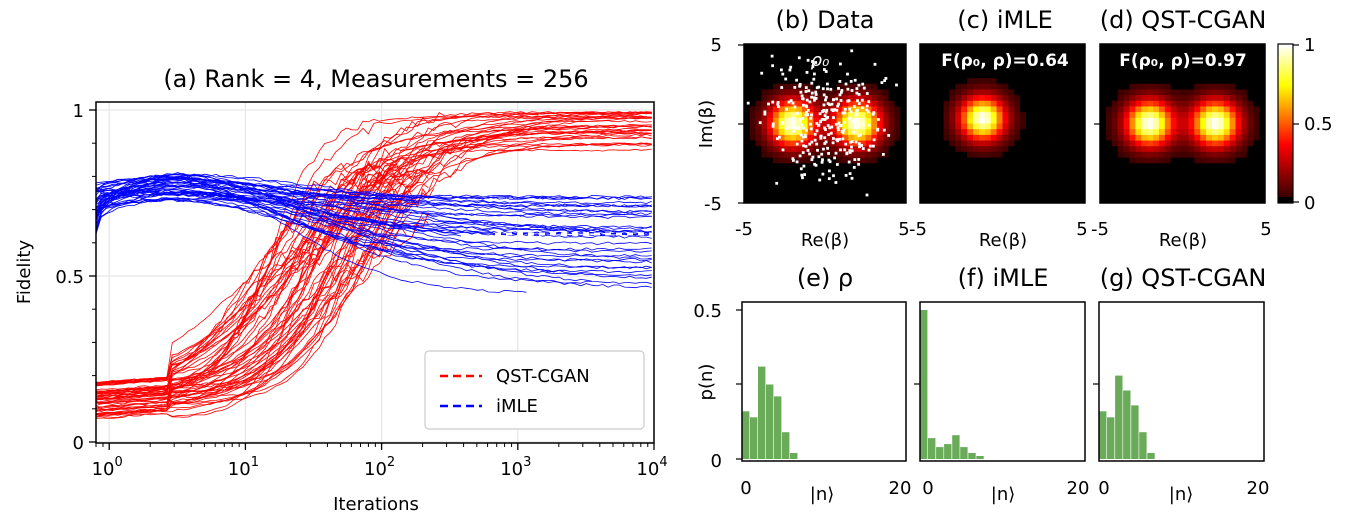 The image size is (1366, 517). Describe the element at coordinates (948, 451) in the screenshot. I see `histogram-bar` at that location.